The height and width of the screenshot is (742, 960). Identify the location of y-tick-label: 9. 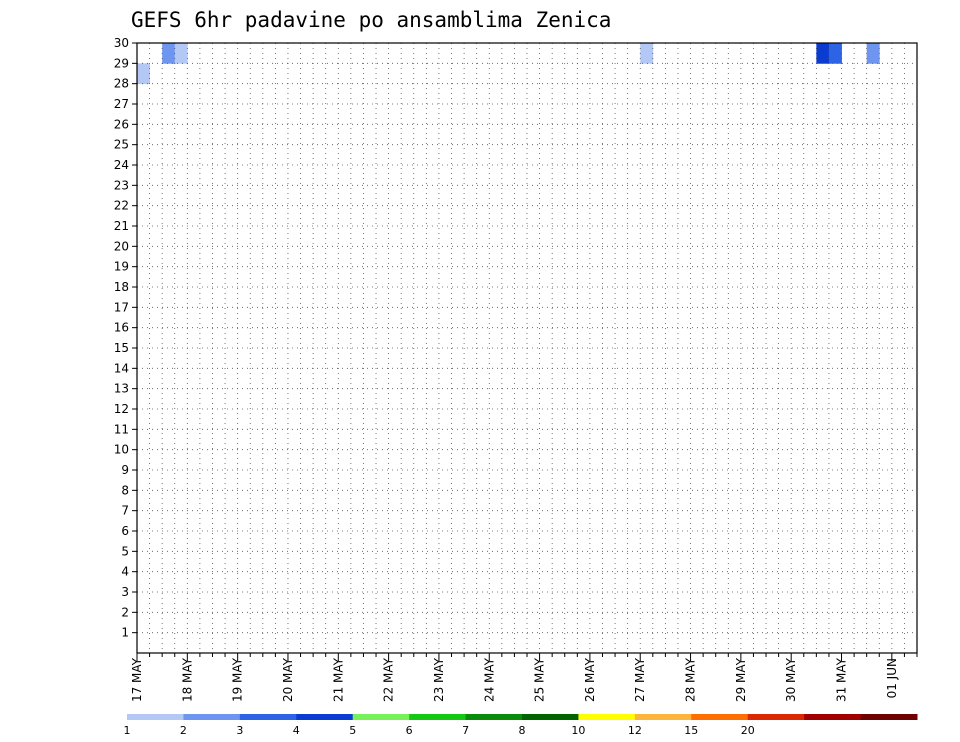
(125, 470).